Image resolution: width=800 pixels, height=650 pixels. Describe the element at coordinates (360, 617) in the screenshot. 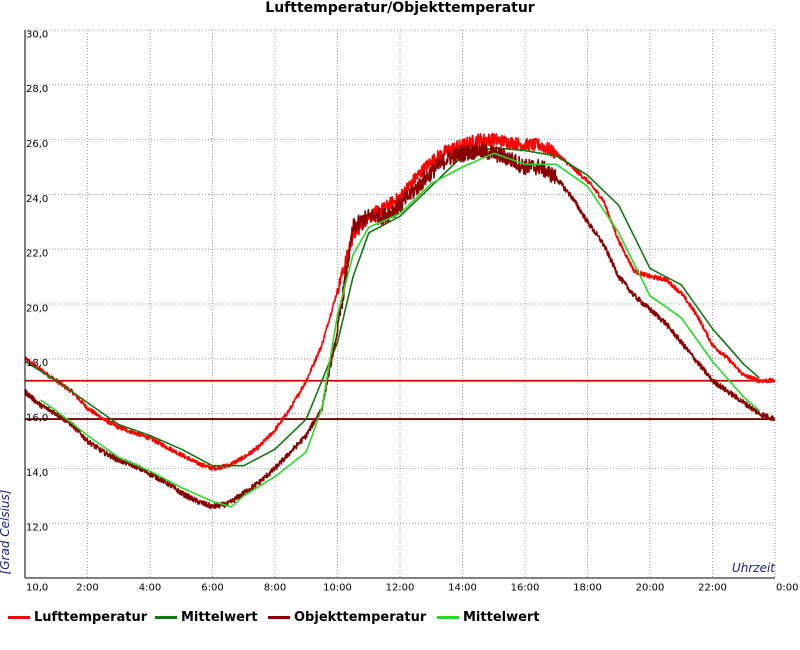

I see `legend-label: Objekttemperatur` at that location.